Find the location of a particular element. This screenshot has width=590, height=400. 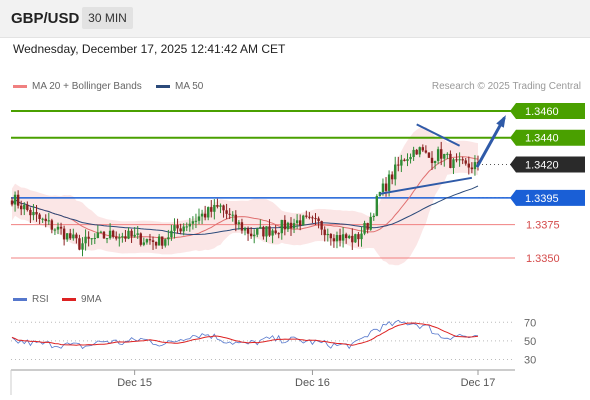

level-tag-3: 1.3395 is located at coordinates (547, 197).